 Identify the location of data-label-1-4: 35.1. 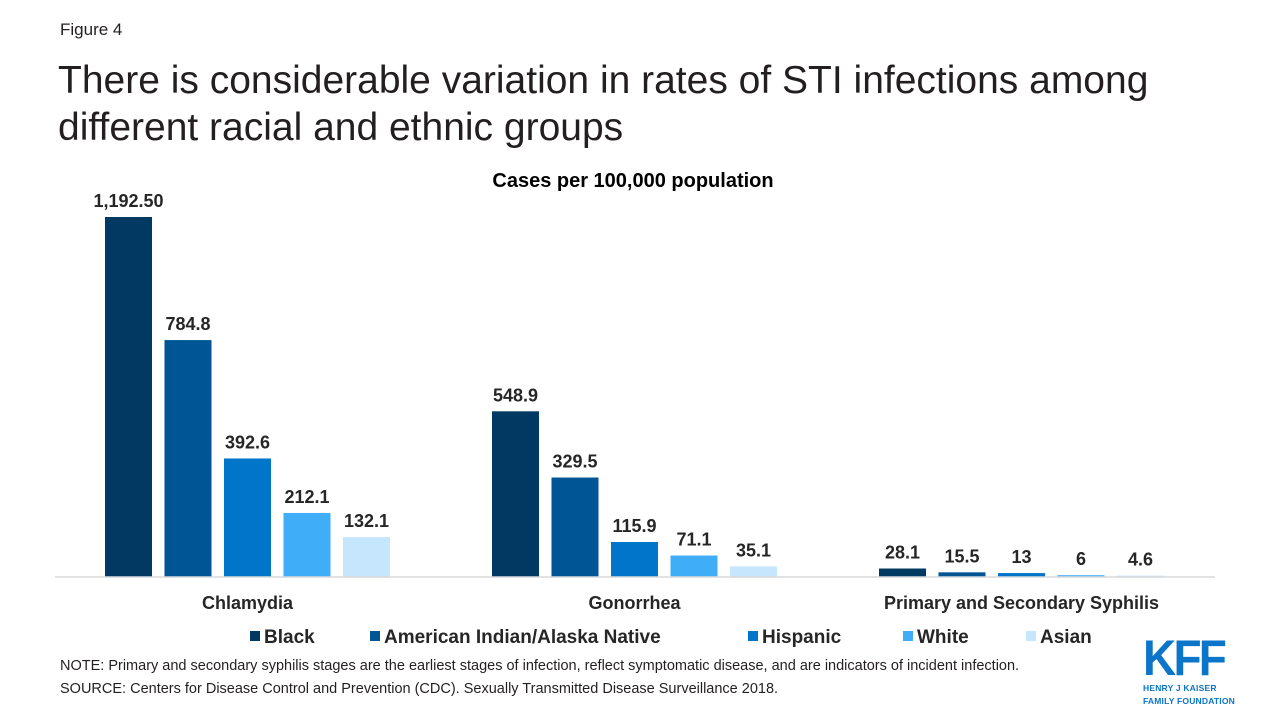
(753, 550).